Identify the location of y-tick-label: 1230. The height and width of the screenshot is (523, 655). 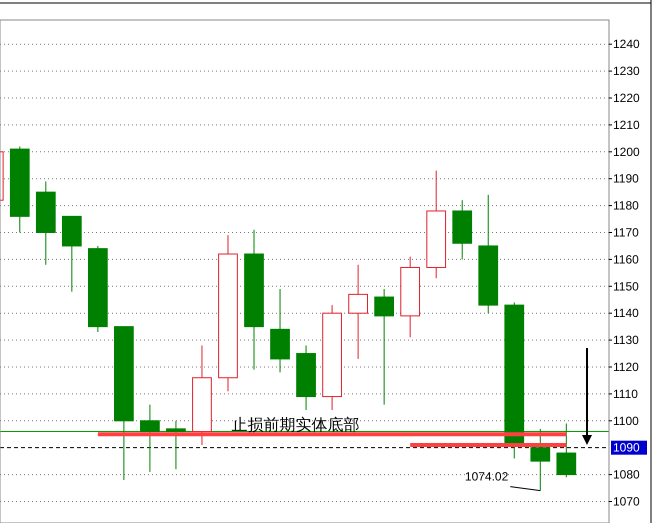
(626, 71).